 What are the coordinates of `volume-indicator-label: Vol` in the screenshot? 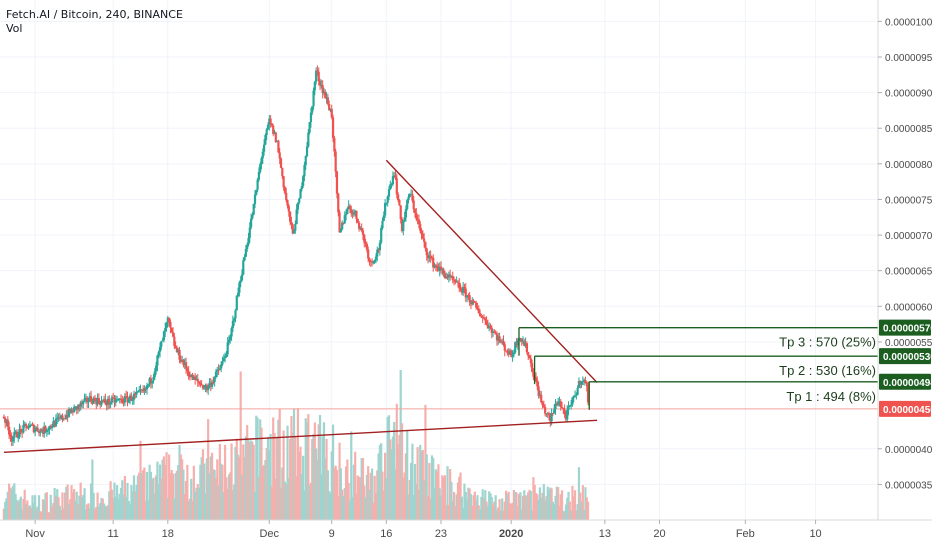 It's located at (14, 28).